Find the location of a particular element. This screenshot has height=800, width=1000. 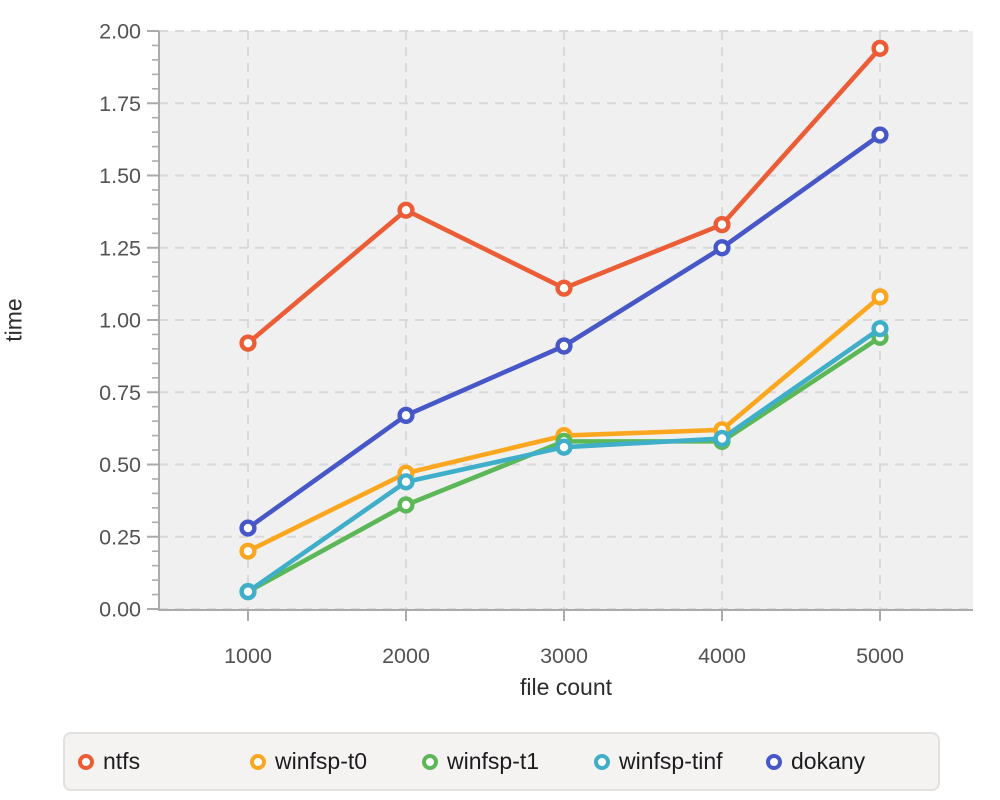

legend: ntfs winfsp-t0 winfsp-t1 winfsp-tinf dokany is located at coordinates (501, 761).